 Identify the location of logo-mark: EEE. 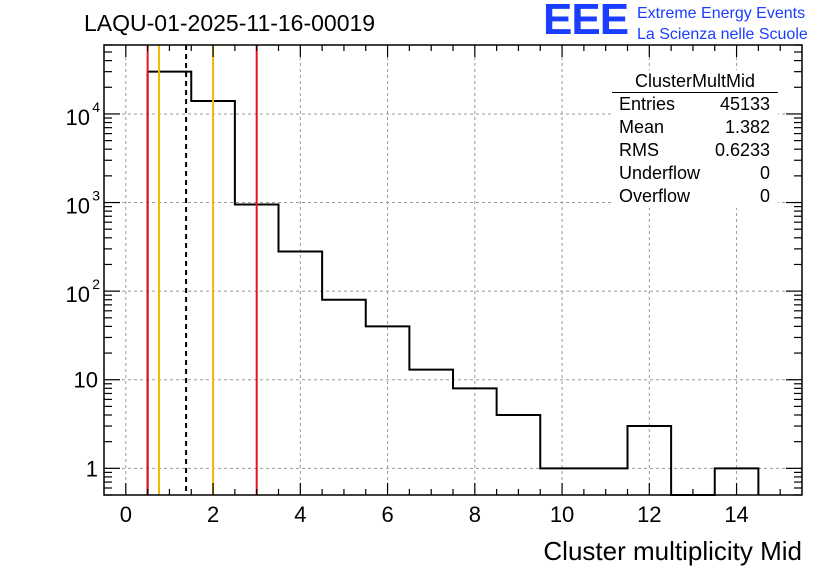
(586, 22).